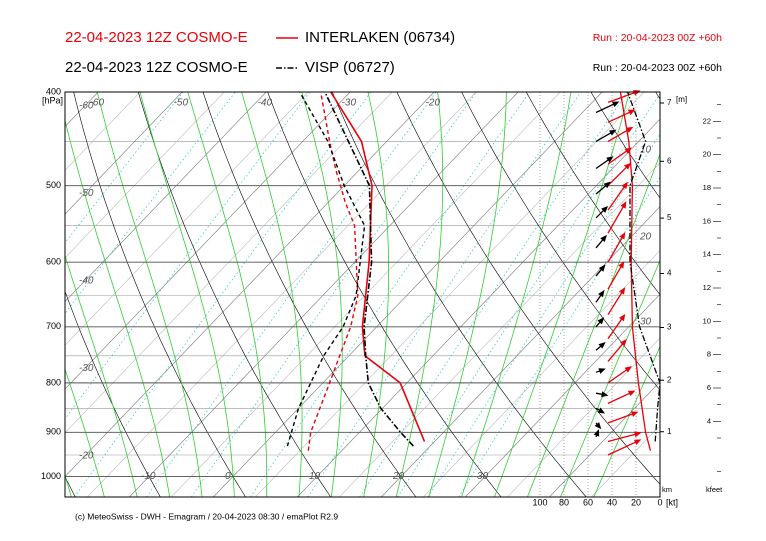 This screenshot has height=541, width=766. I want to click on run-info: Run : 20-04-2023 00Z +60h, so click(657, 38).